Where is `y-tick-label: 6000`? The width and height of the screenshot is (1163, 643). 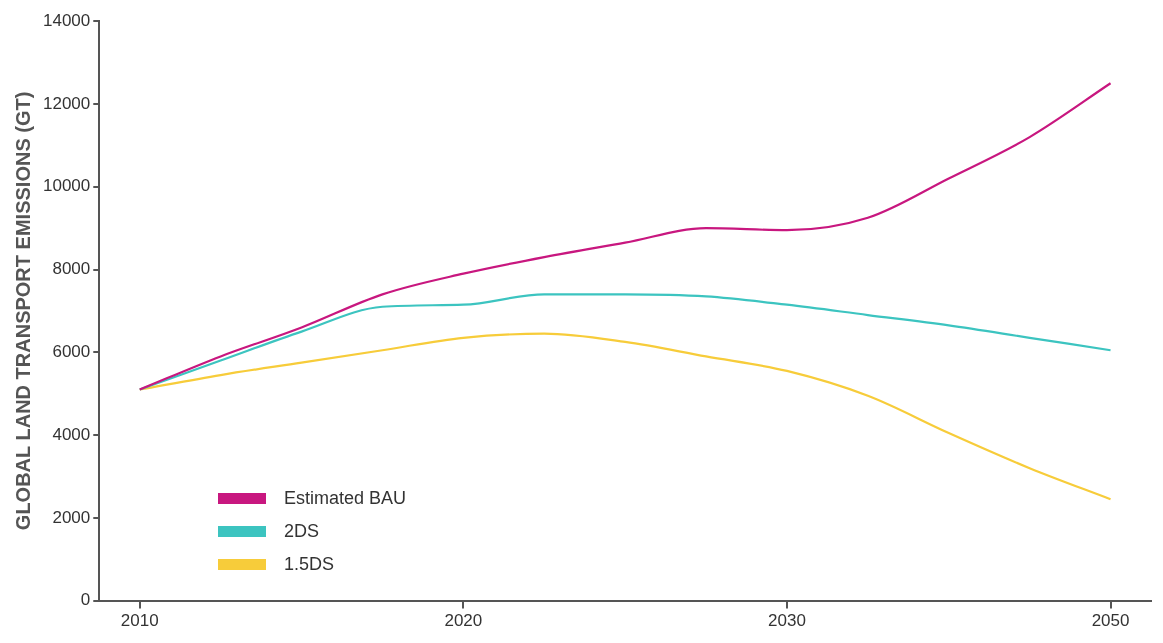
y-tick-label: 6000 is located at coordinates (71, 351).